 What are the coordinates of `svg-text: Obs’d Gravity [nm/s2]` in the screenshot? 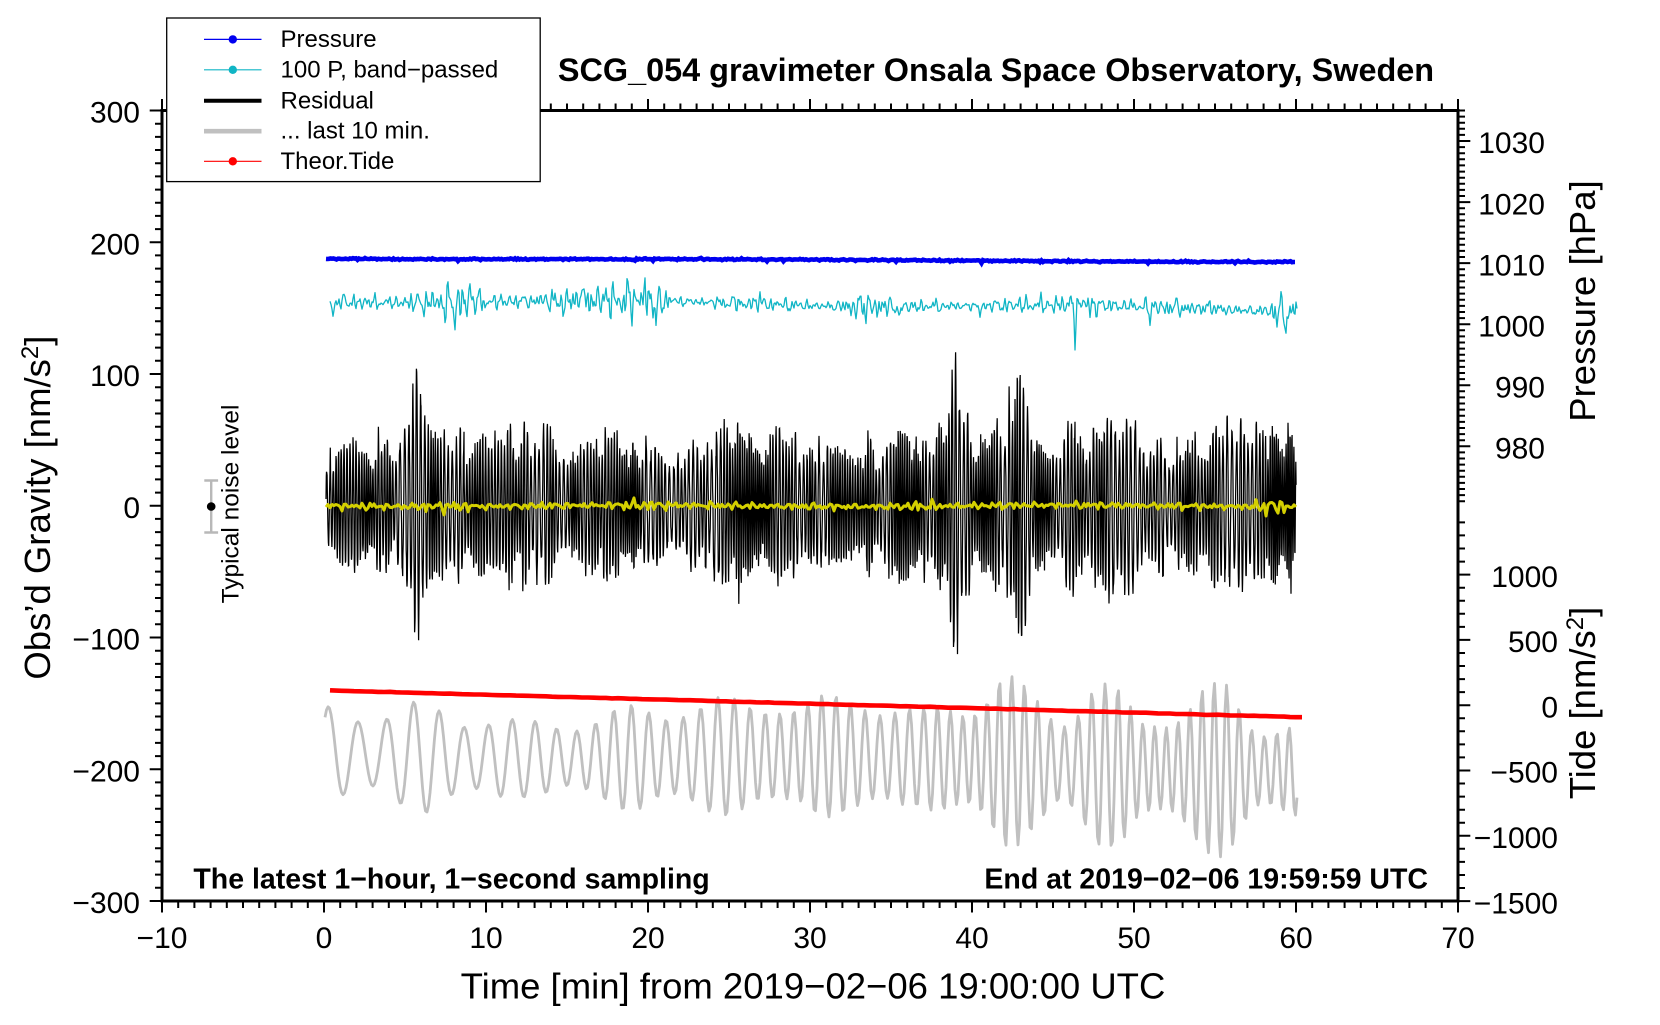 It's located at (37, 508).